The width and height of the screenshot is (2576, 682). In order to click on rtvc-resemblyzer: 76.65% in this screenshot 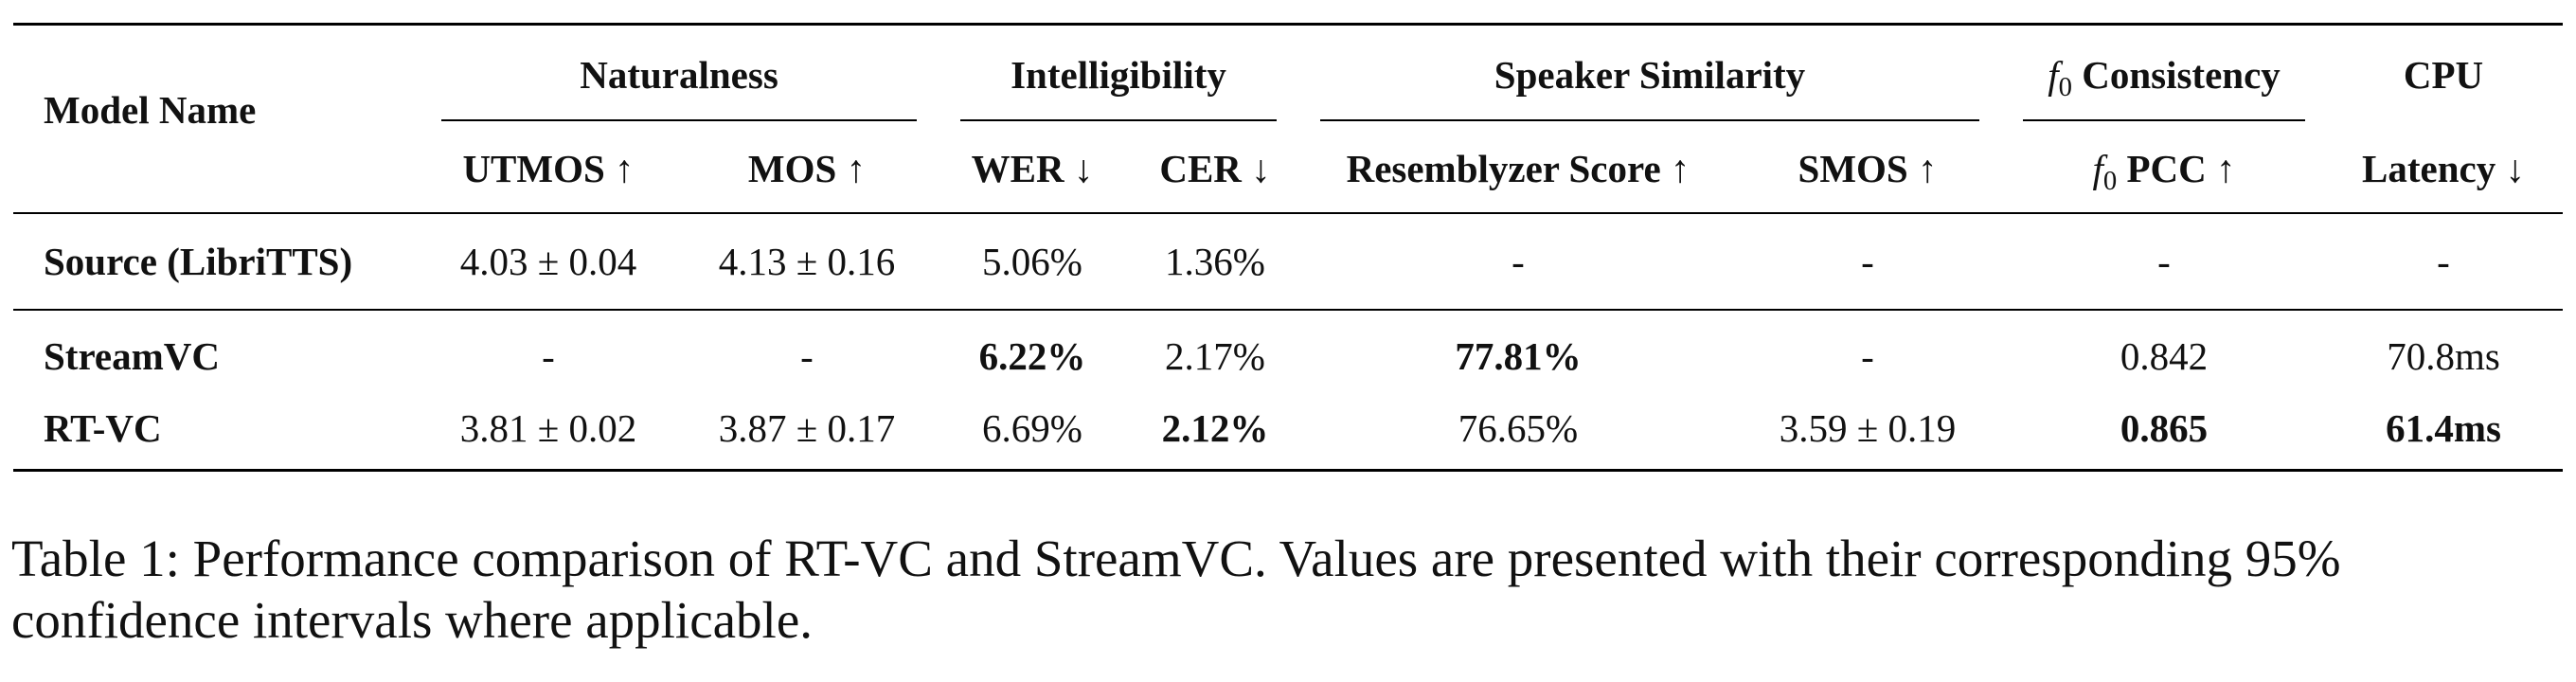, I will do `click(1518, 428)`.